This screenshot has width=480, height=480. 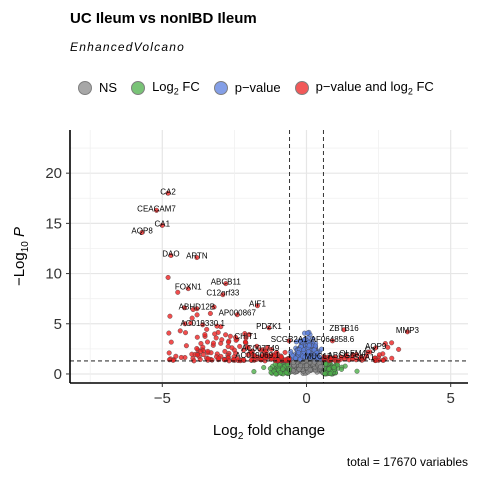 What do you see at coordinates (306, 398) in the screenshot?
I see `x-tick-label: 0` at bounding box center [306, 398].